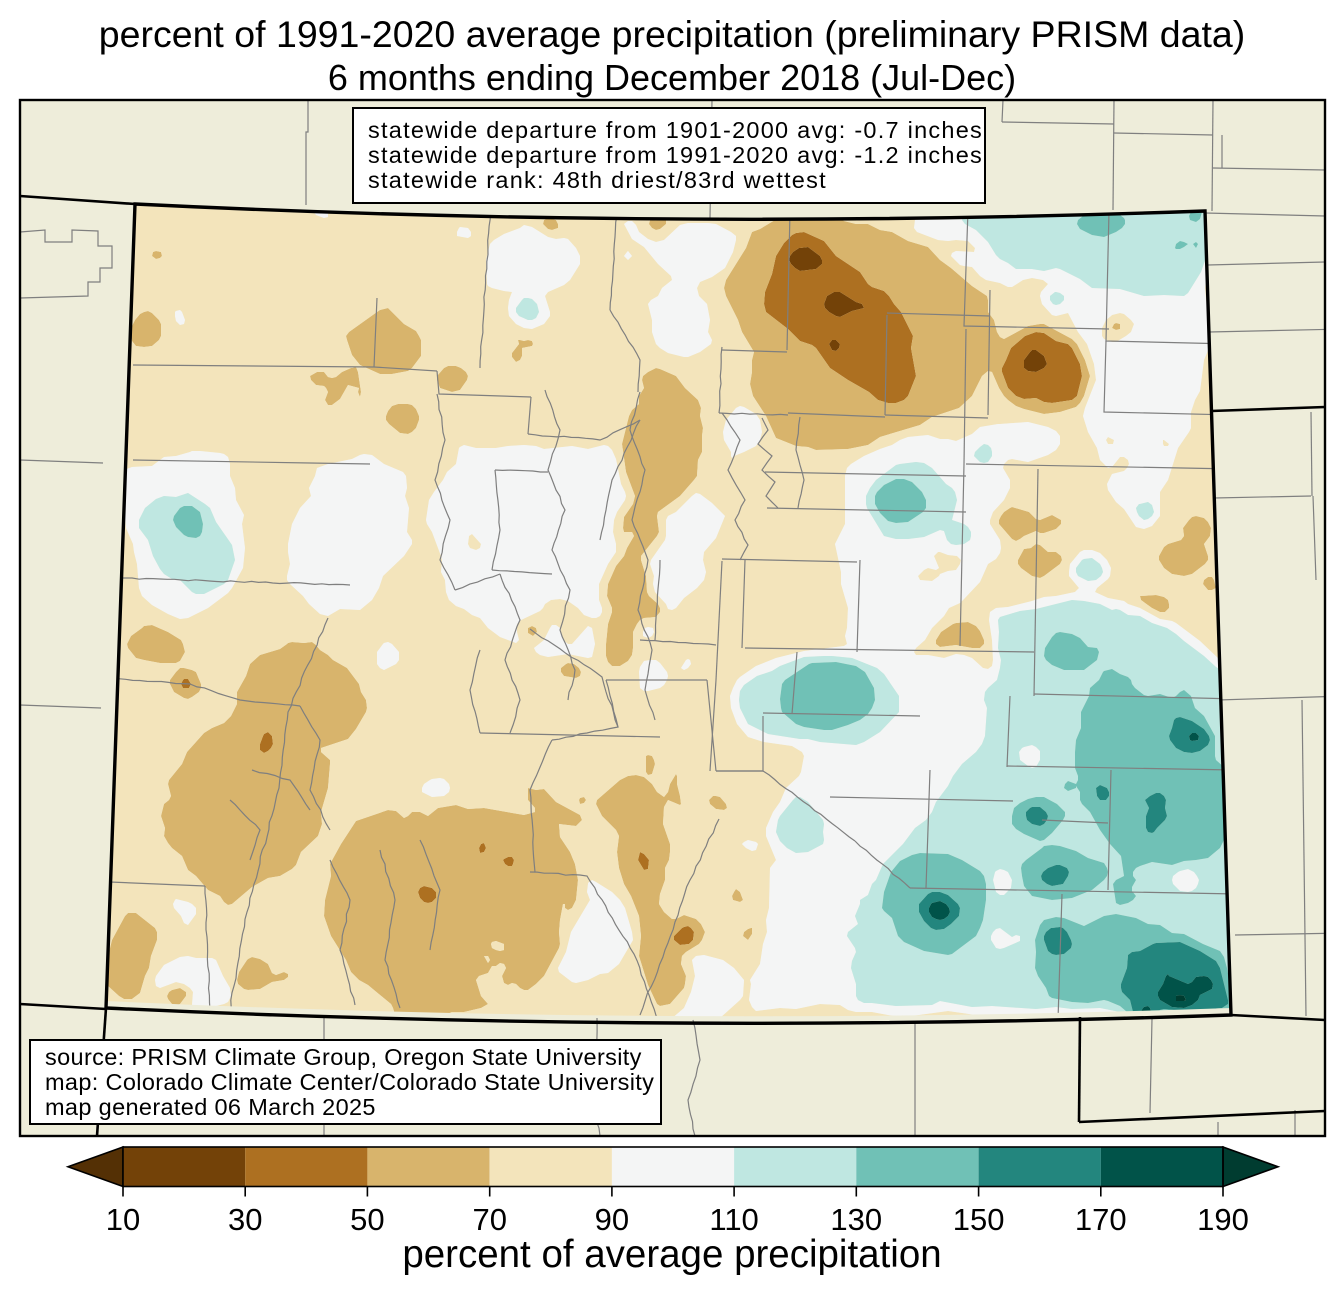  What do you see at coordinates (979, 1219) in the screenshot?
I see `svg-text: 150` at bounding box center [979, 1219].